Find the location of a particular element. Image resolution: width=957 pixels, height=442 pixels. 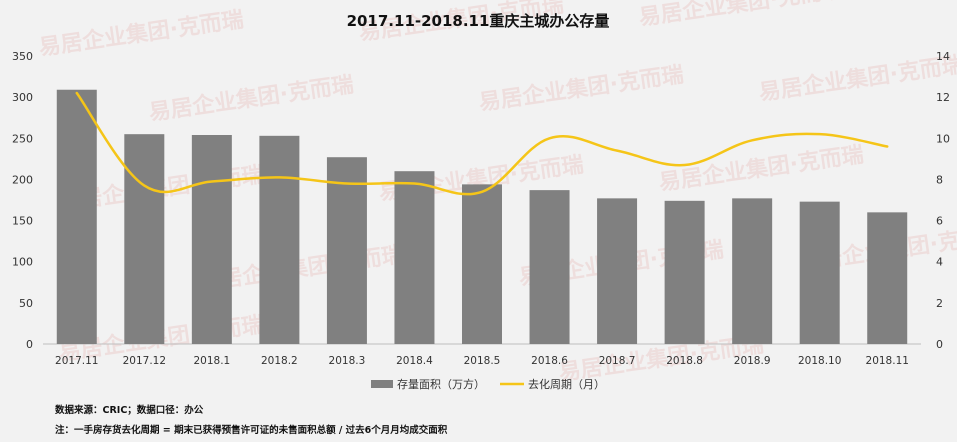

legend: 存量面积（万方） 去化周期（月） is located at coordinates (488, 384).